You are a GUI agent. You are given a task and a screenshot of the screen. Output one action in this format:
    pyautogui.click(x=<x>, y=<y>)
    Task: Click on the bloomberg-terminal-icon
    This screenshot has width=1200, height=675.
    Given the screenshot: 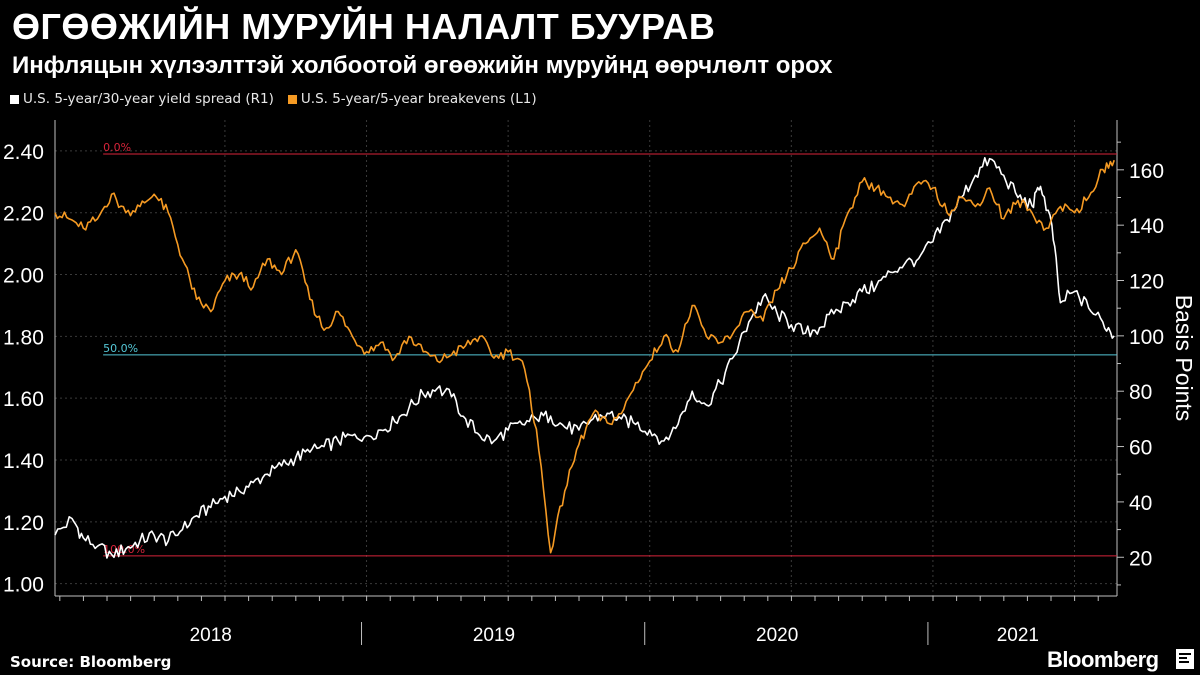 What is the action you would take?
    pyautogui.click(x=1185, y=659)
    